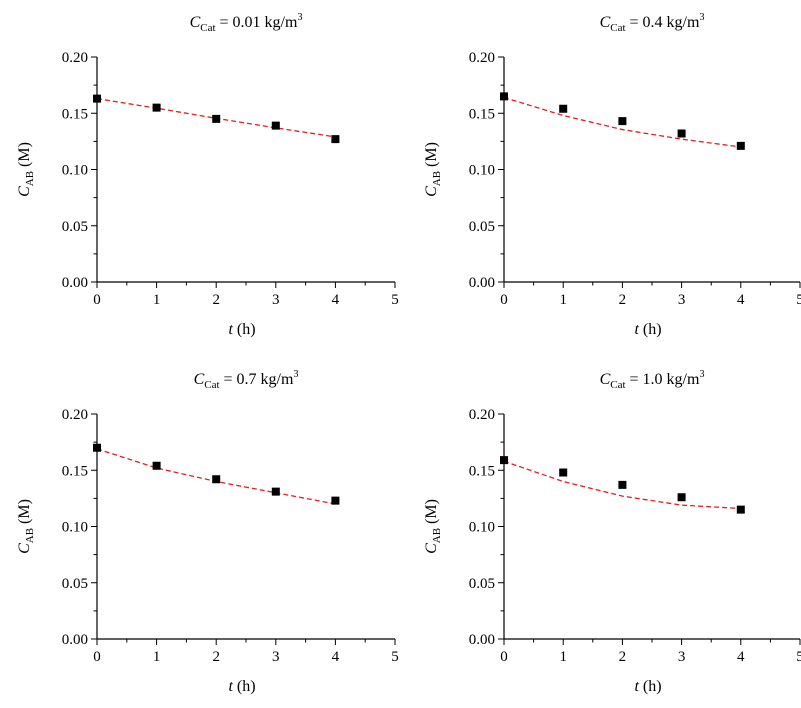 The width and height of the screenshot is (801, 708). What do you see at coordinates (652, 23) in the screenshot?
I see `chart-title: CCat = 0.4 kg/m3` at bounding box center [652, 23].